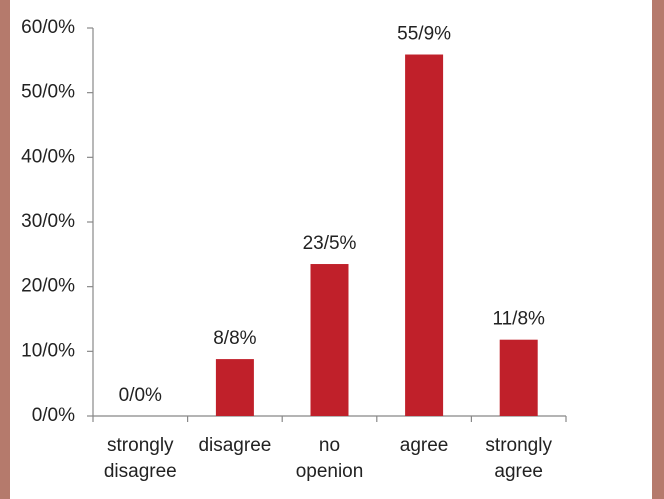 The image size is (664, 499). What do you see at coordinates (48, 350) in the screenshot?
I see `y-tick-label: 10/0%` at bounding box center [48, 350].